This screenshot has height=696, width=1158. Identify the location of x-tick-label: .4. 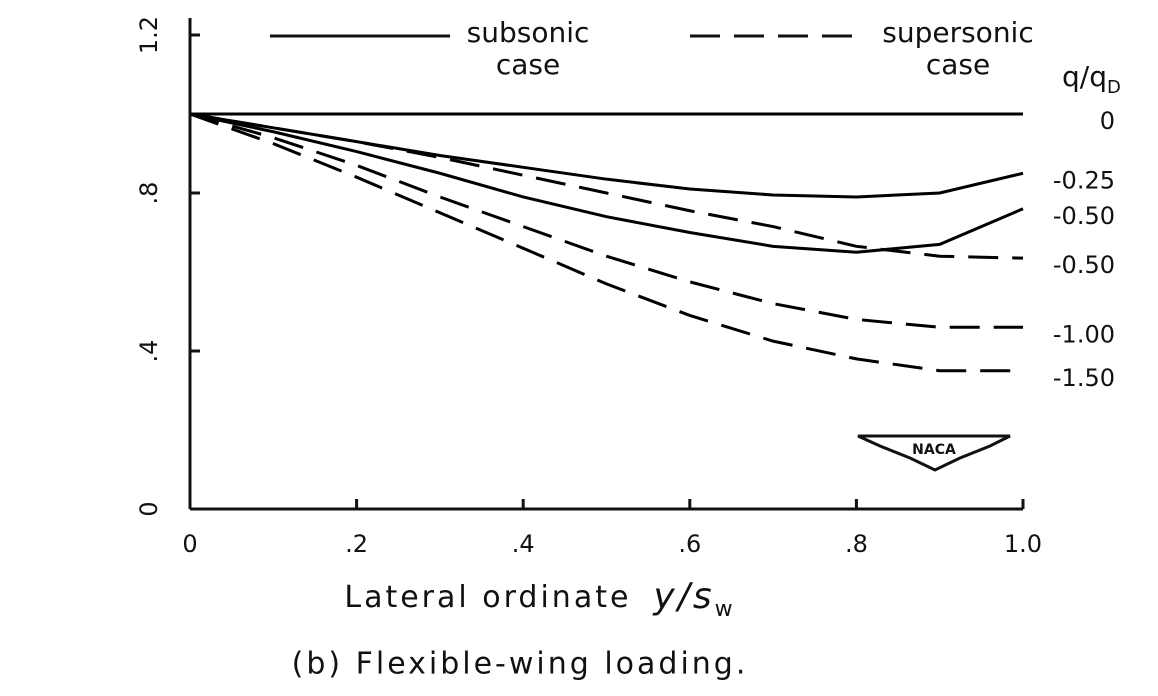
(523, 544).